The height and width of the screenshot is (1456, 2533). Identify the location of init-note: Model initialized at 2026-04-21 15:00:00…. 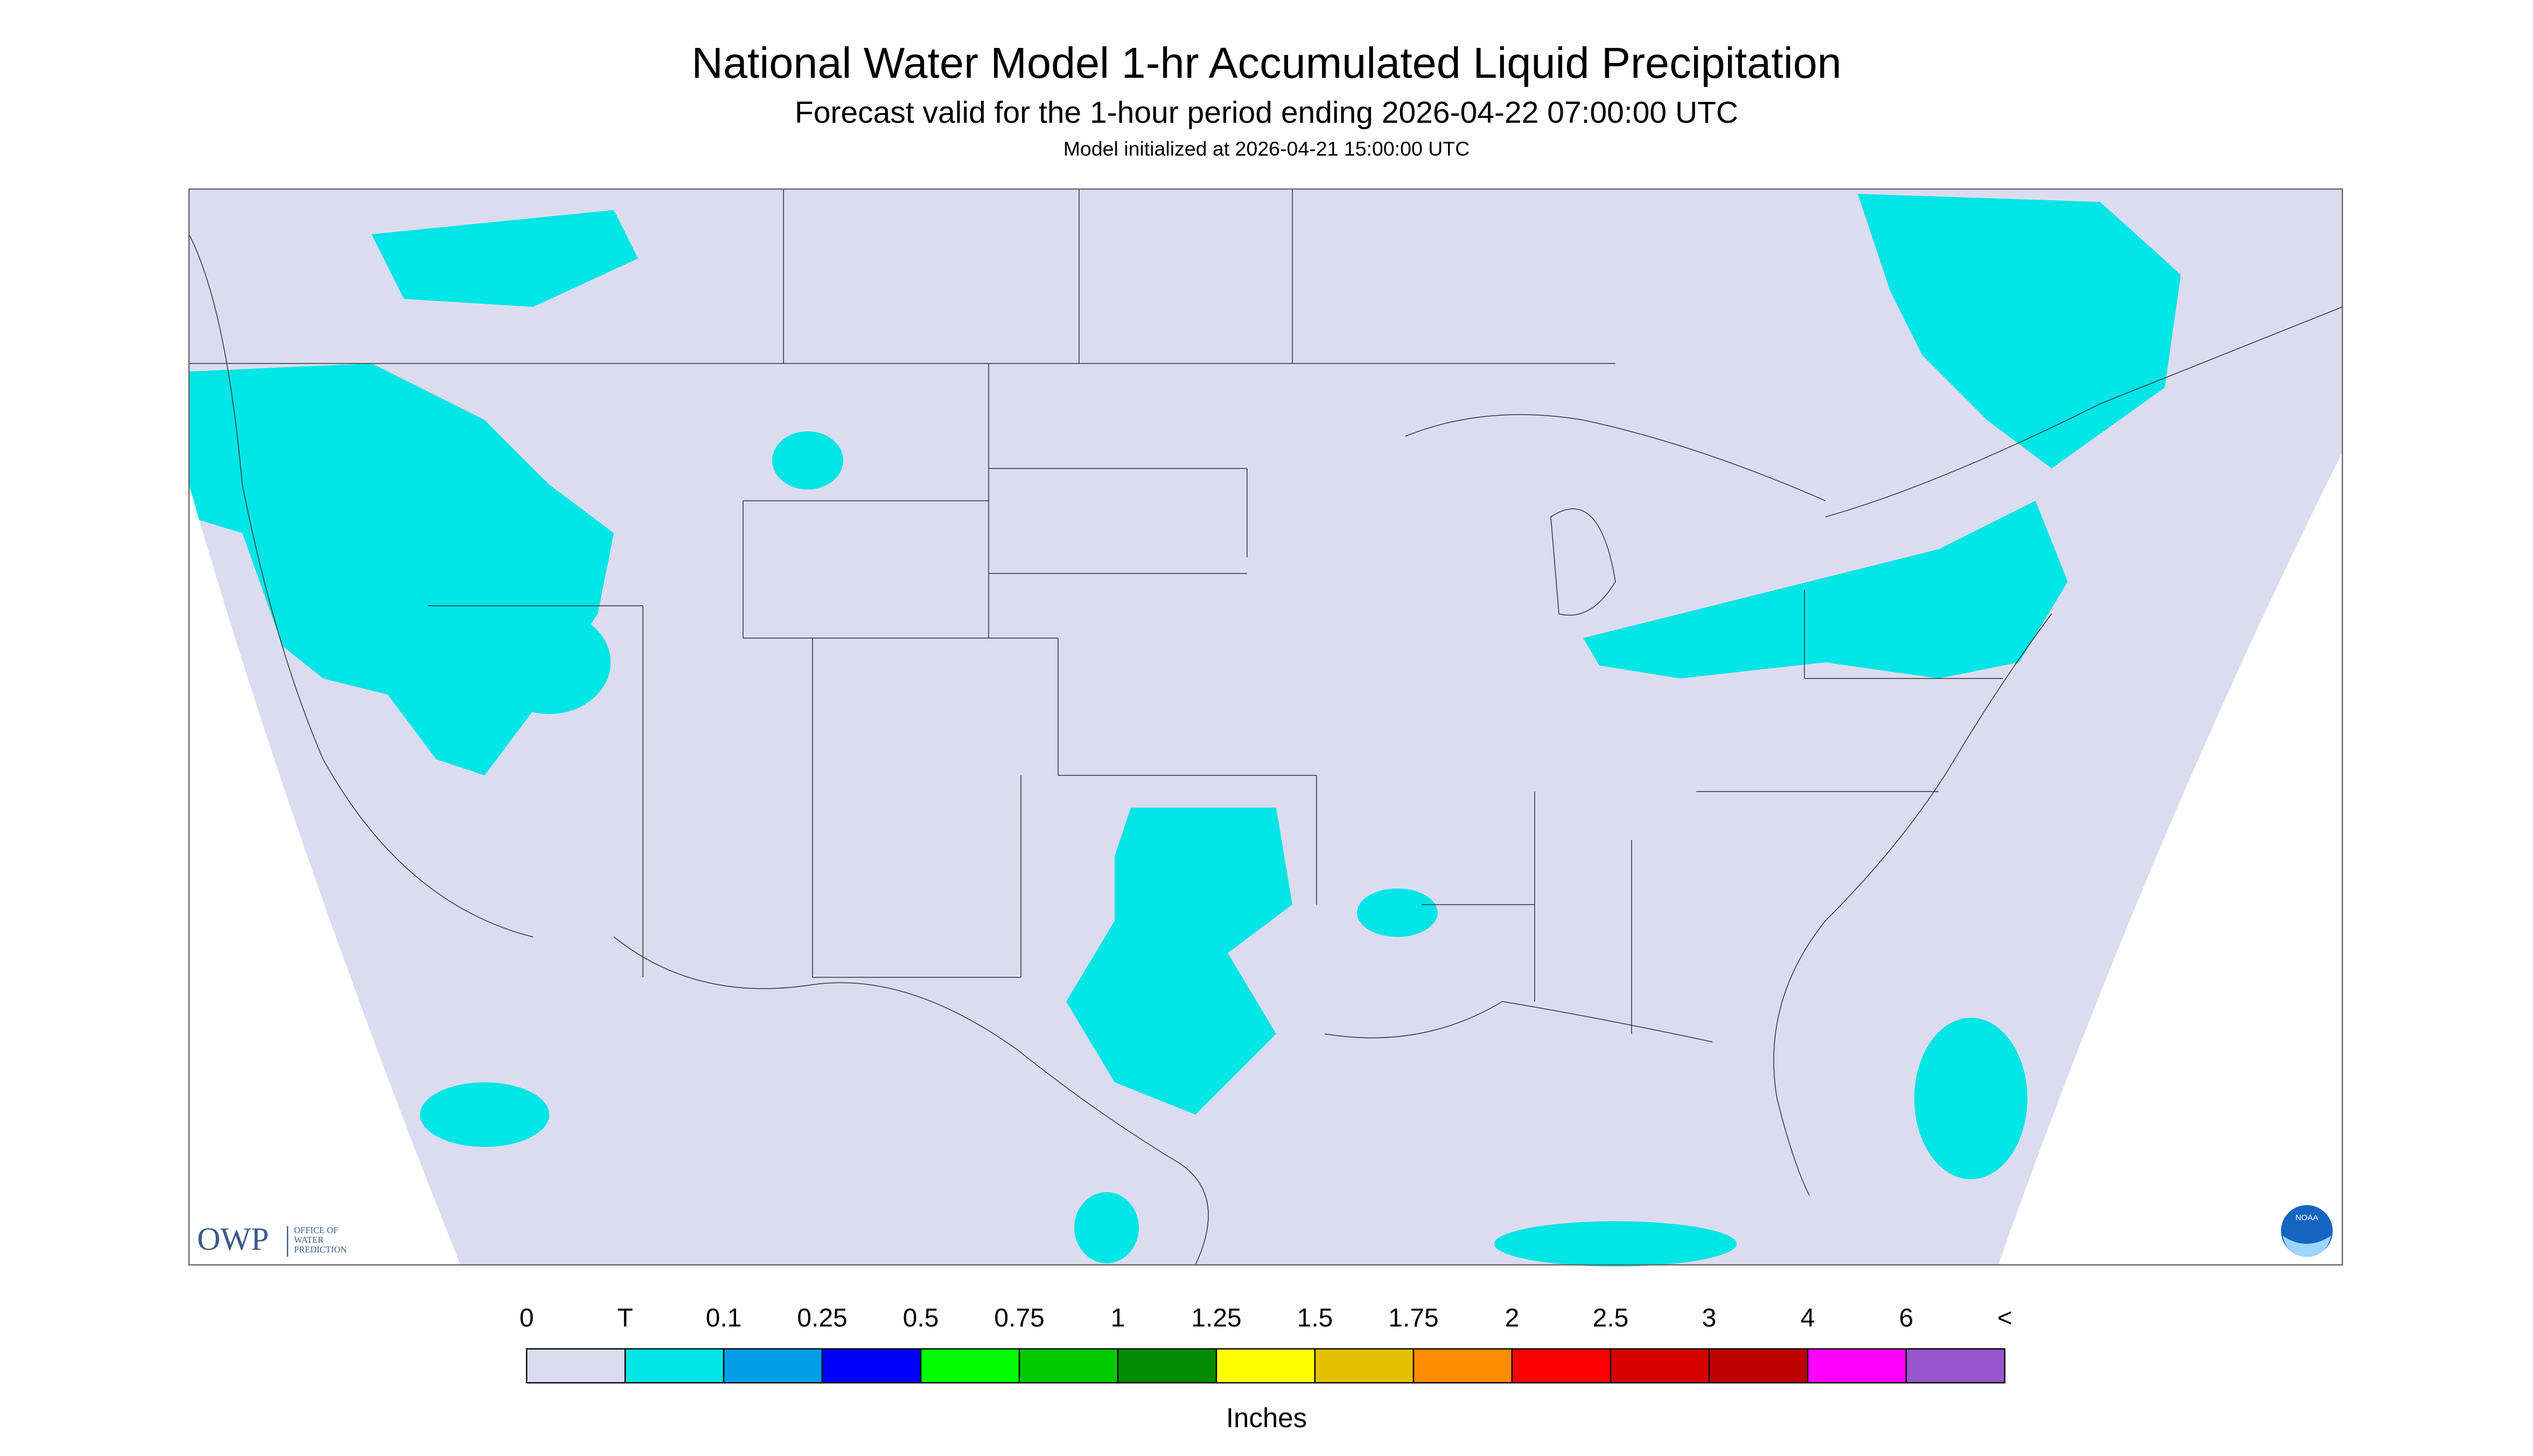
(1266, 148).